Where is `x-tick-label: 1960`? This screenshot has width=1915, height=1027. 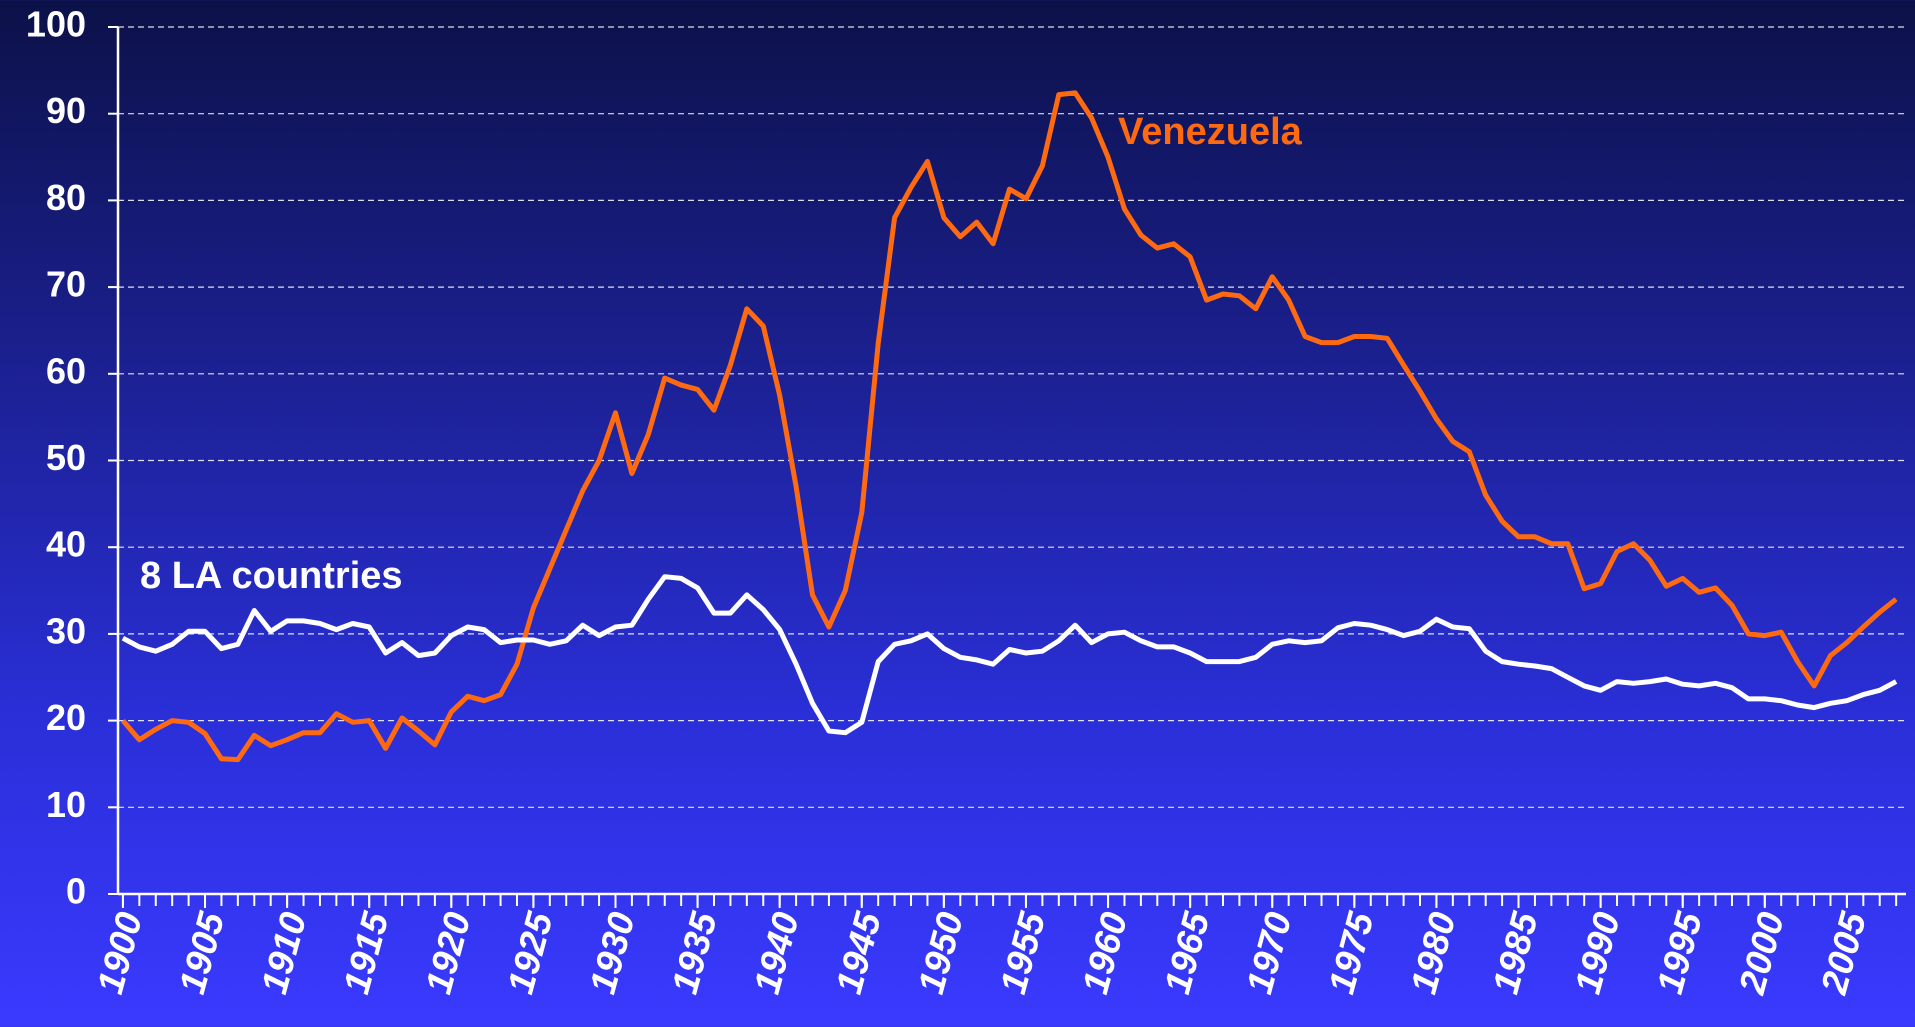
x-tick-label: 1960 is located at coordinates (1104, 953).